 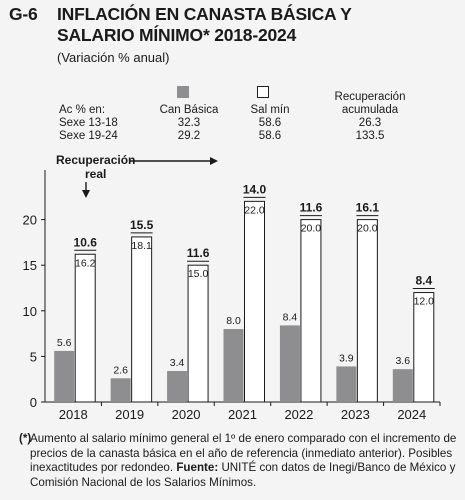 What do you see at coordinates (242, 414) in the screenshot?
I see `x-tick-label: 2021` at bounding box center [242, 414].